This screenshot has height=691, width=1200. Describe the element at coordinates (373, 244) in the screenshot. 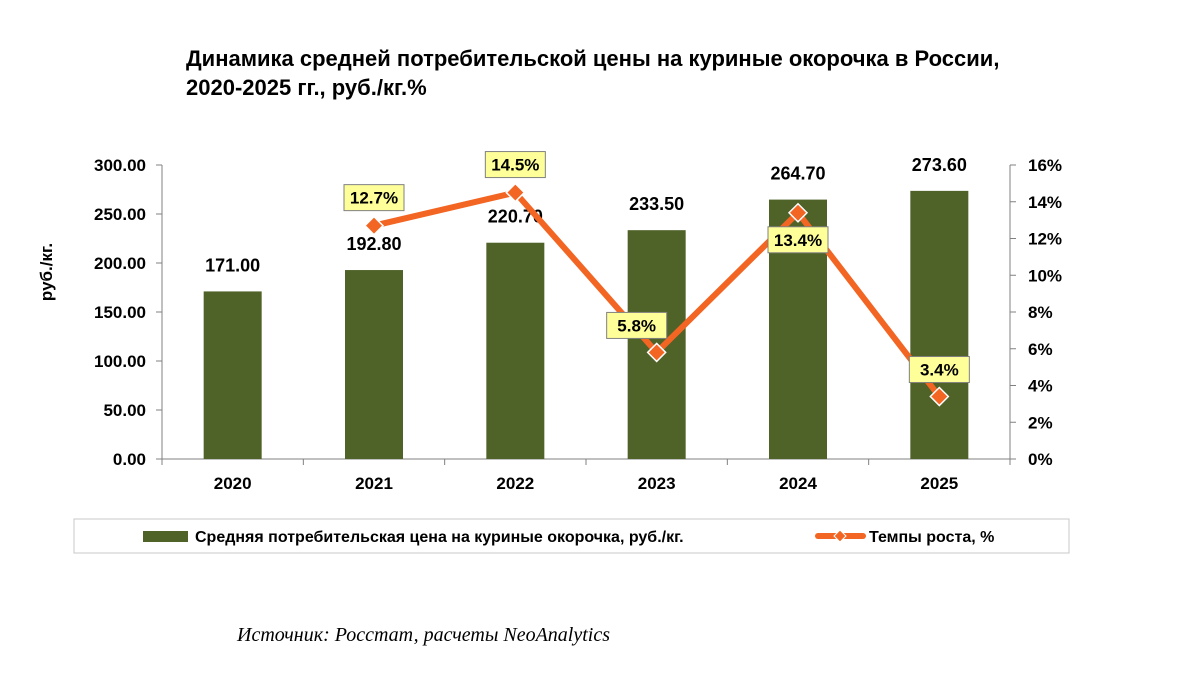

I see `bar-value-label: 192.80` at that location.